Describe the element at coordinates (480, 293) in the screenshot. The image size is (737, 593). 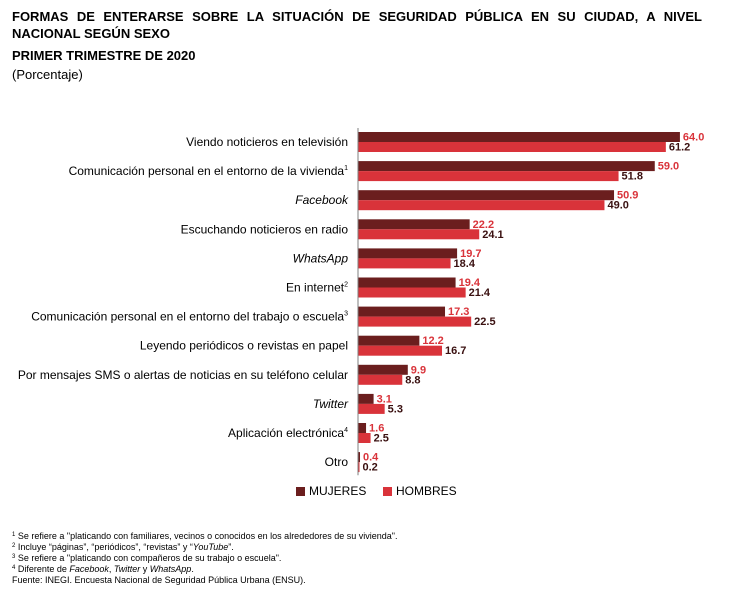
I see `data-label-hombres: 21.4` at that location.